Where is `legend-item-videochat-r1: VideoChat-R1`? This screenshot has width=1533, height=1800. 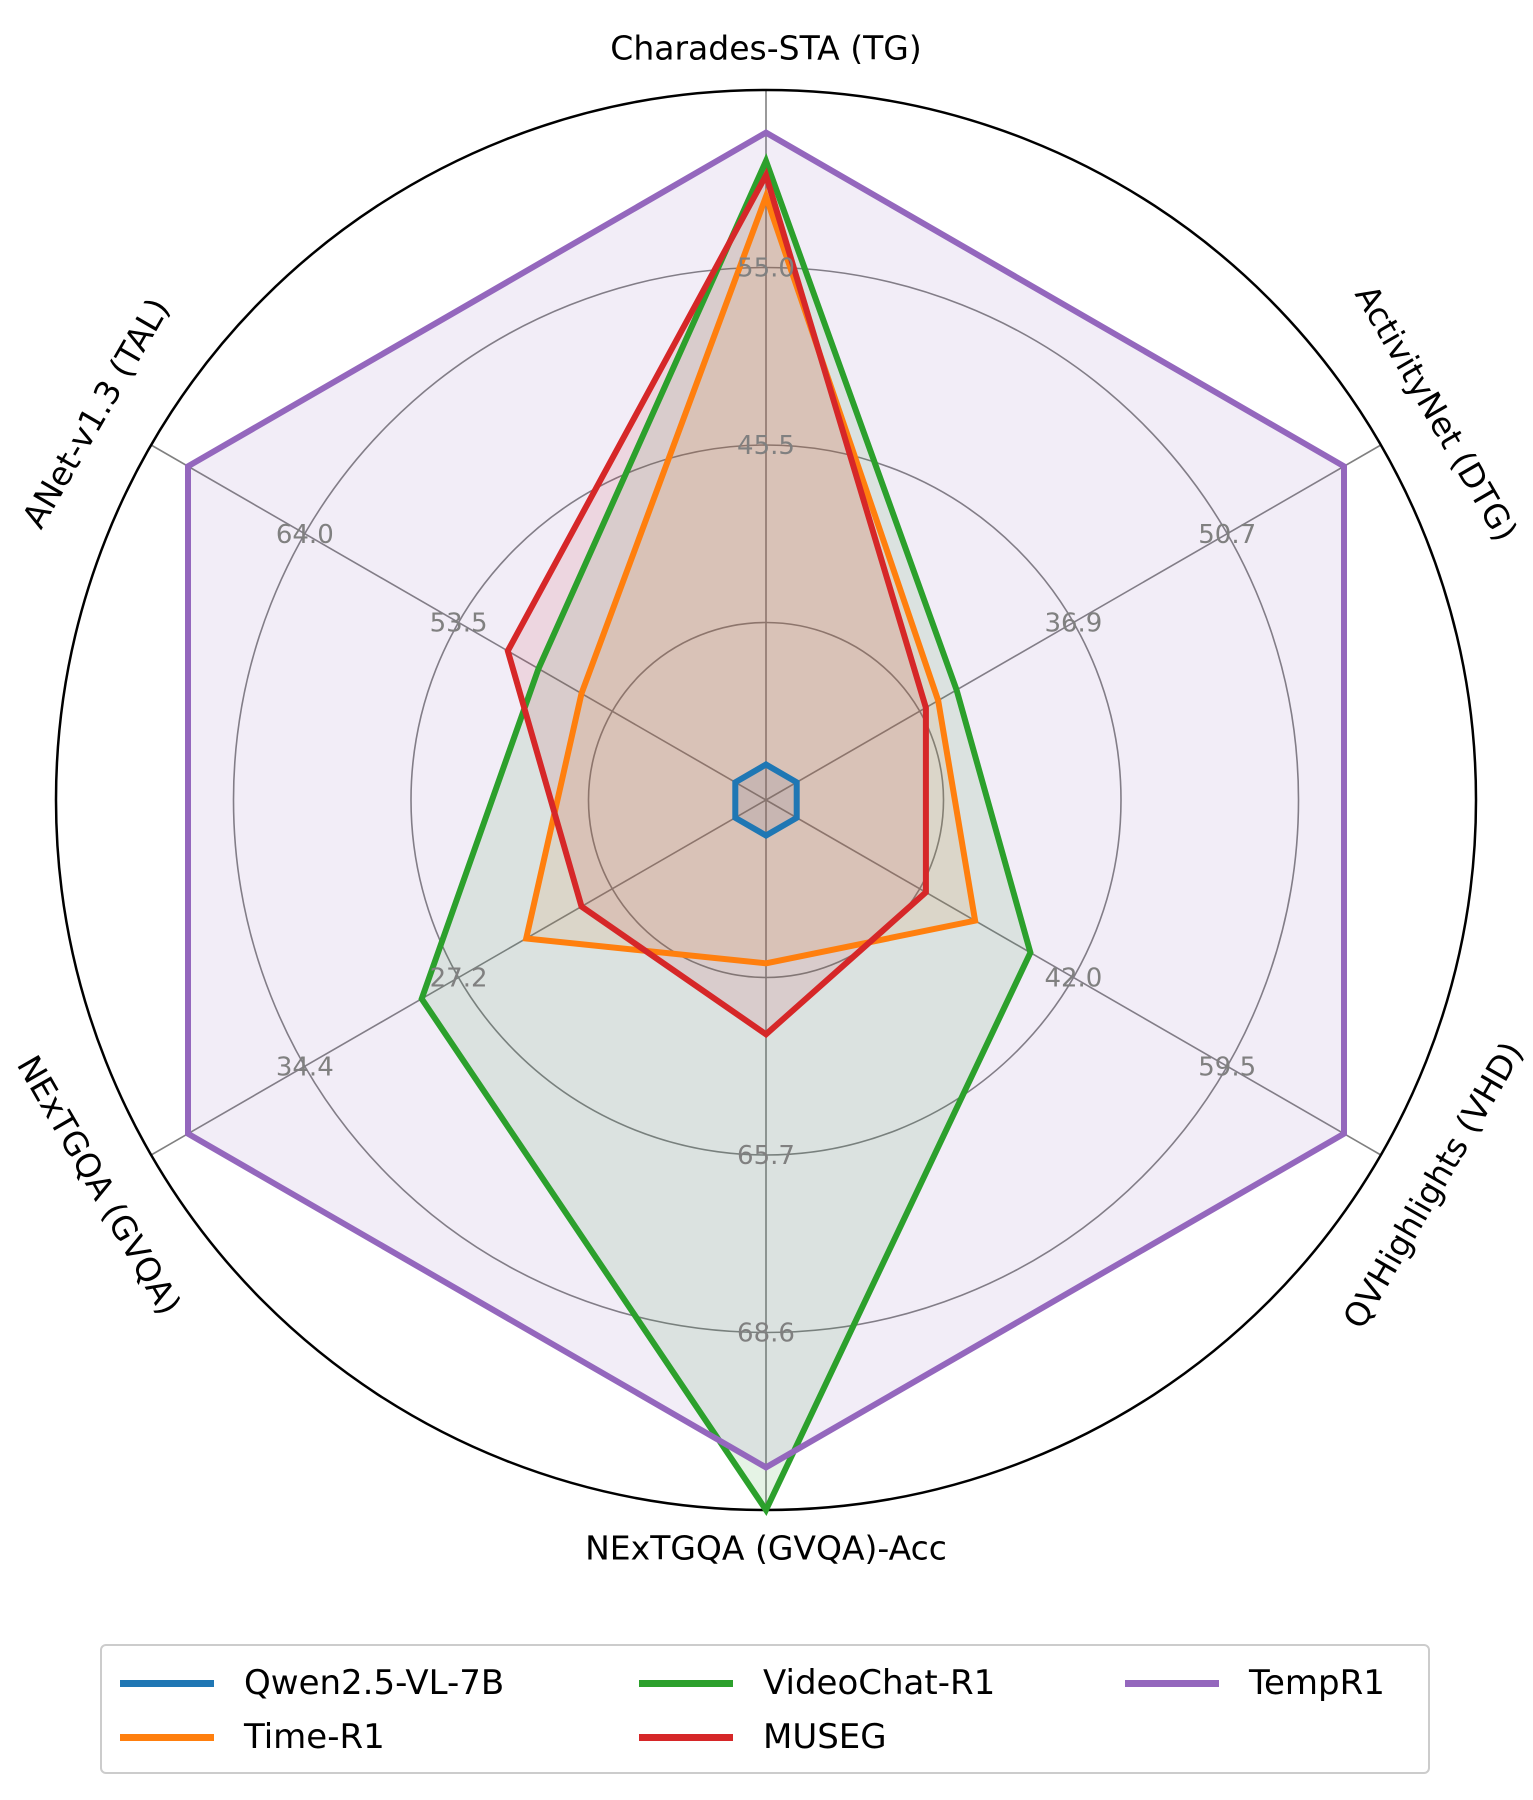 legend-item-videochat-r1: VideoChat-R1 is located at coordinates (817, 1683).